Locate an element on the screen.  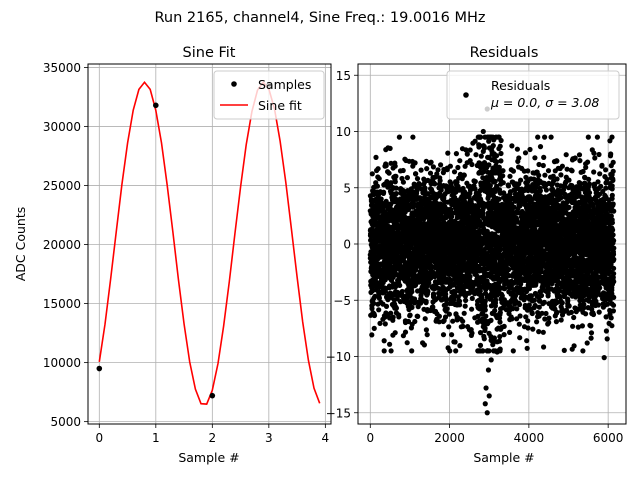
sine-fit-ytick-label: 5000 is located at coordinates (65, 422).